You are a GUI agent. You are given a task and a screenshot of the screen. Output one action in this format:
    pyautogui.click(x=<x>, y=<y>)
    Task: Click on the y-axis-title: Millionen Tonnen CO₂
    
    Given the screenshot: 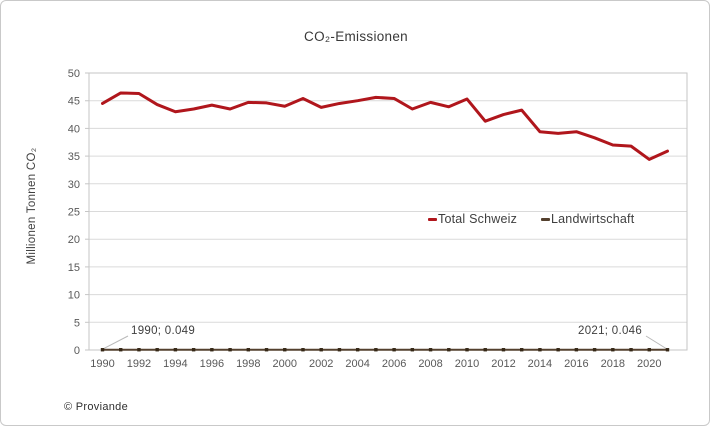 What is the action you would take?
    pyautogui.click(x=32, y=206)
    